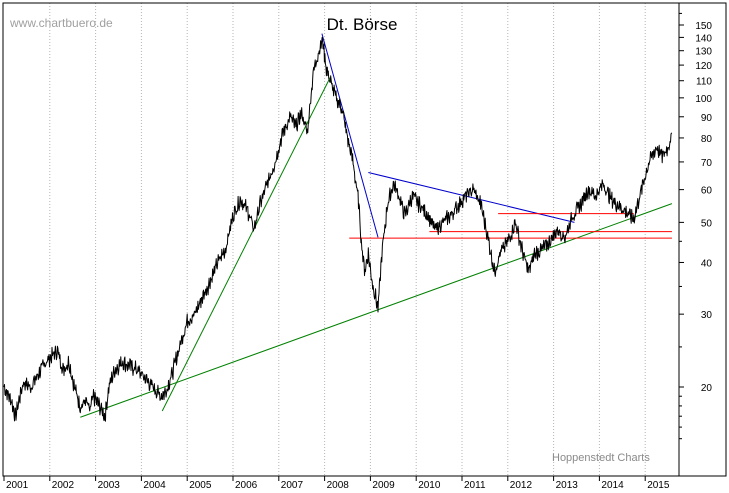 The height and width of the screenshot is (493, 729). Describe the element at coordinates (707, 388) in the screenshot. I see `y-tick-label: 20` at that location.